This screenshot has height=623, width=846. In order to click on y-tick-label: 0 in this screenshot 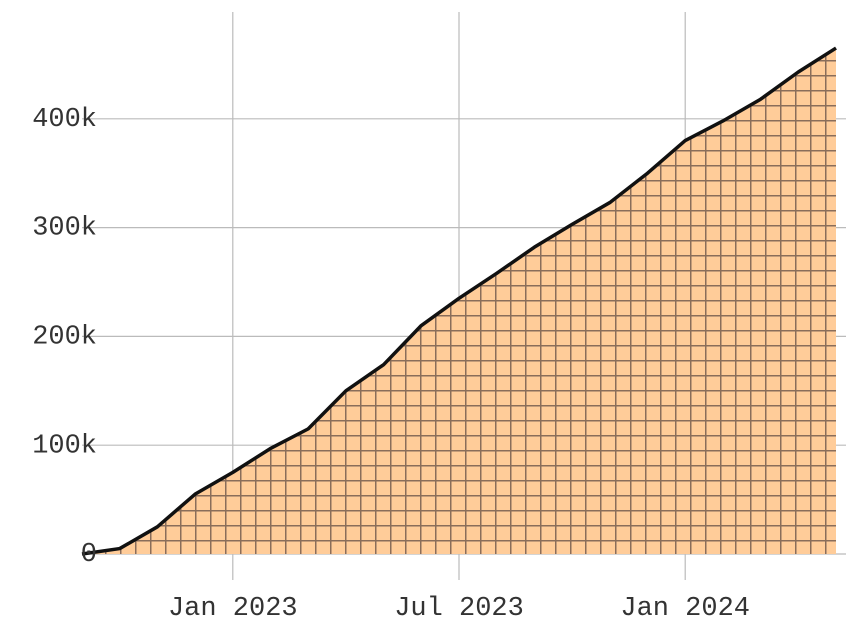, I will do `click(89, 555)`.